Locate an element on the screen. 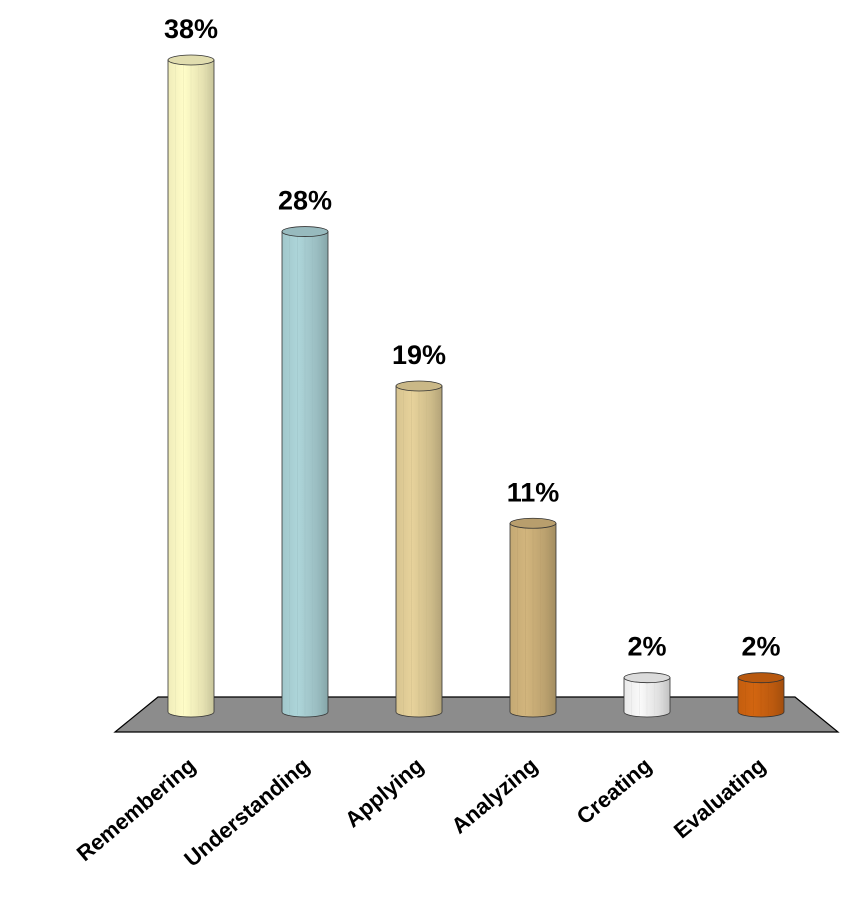 Image resolution: width=843 pixels, height=914 pixels. value-label-creating: 2% is located at coordinates (646, 647).